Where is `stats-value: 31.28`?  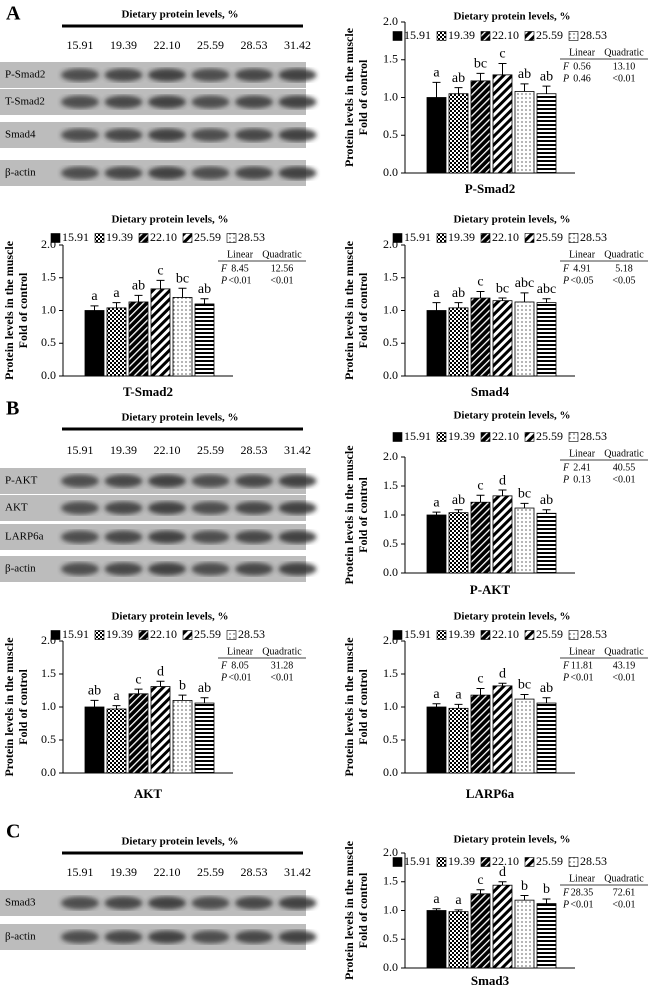 stats-value: 31.28 is located at coordinates (282, 665).